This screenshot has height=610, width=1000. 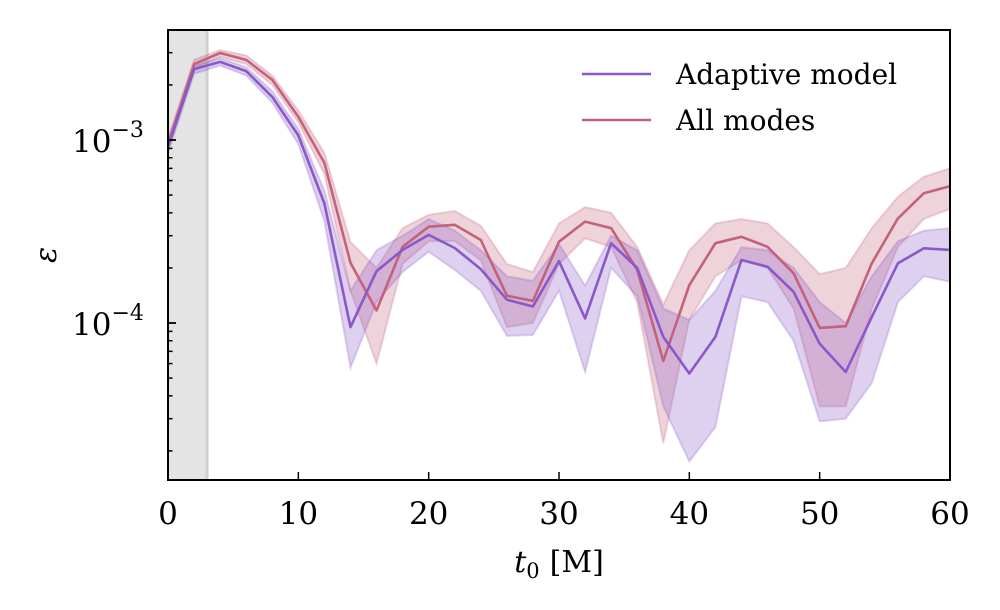 I want to click on y-tick-label: 10⁻³, so click(x=108, y=139).